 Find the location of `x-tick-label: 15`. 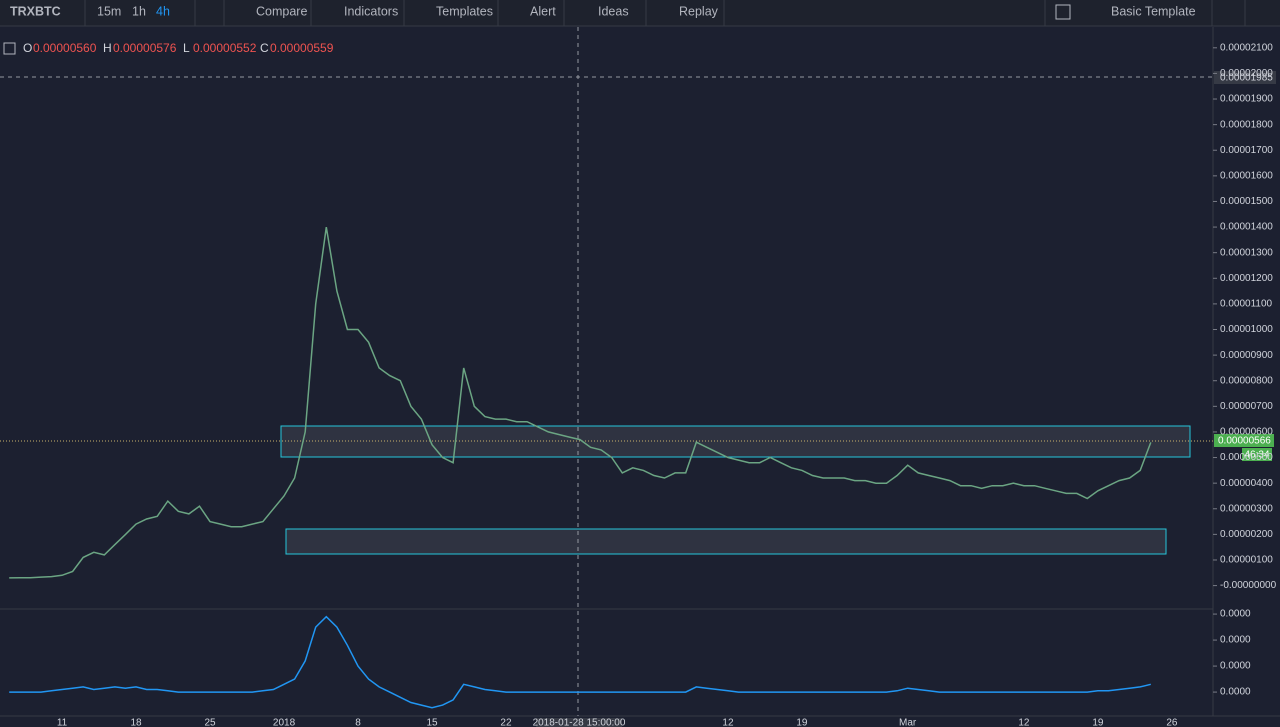

x-tick-label: 15 is located at coordinates (432, 722).